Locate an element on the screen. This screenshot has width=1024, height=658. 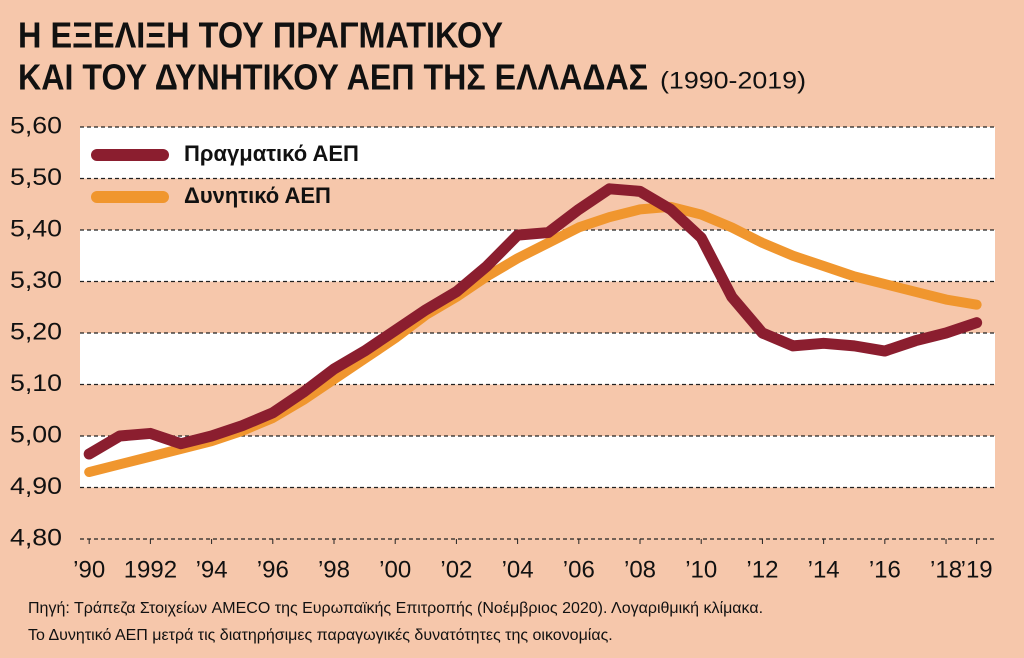
y-tick-label: 4,90 is located at coordinates (36, 486).